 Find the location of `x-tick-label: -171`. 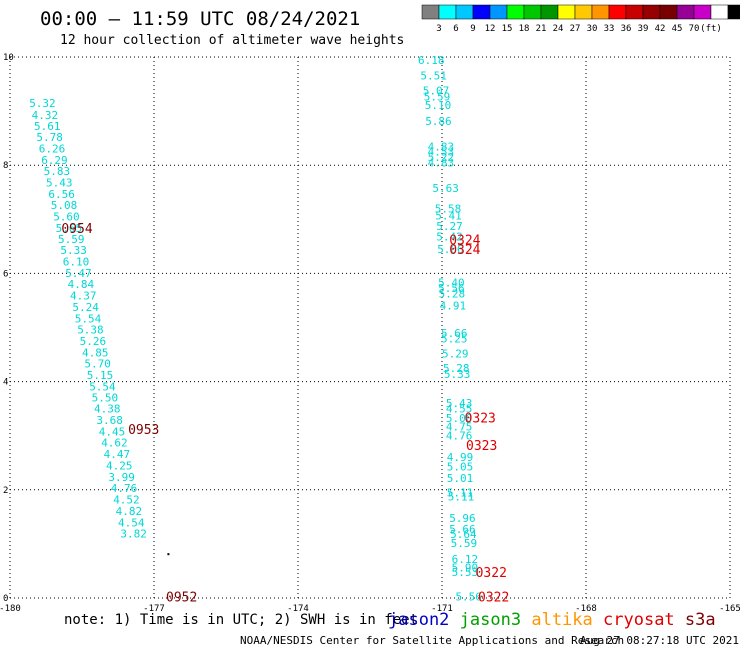

x-tick-label: -171 is located at coordinates (442, 609).